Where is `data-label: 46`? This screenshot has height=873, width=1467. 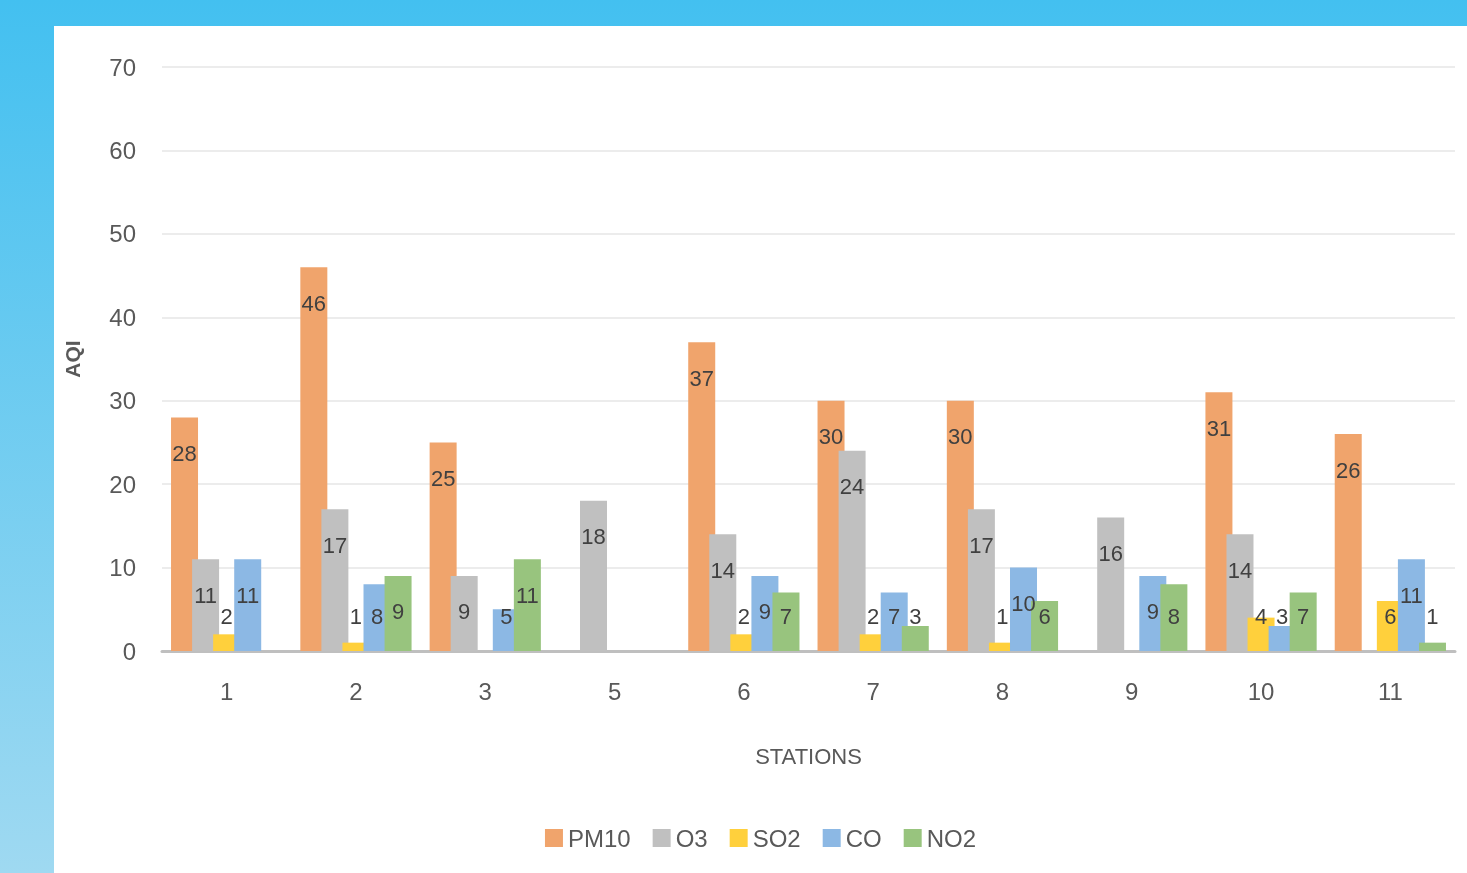
data-label: 46 is located at coordinates (314, 303).